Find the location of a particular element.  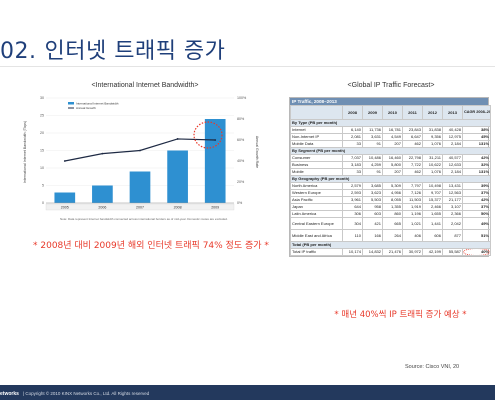

value-cell: 3,631 is located at coordinates (372, 137).